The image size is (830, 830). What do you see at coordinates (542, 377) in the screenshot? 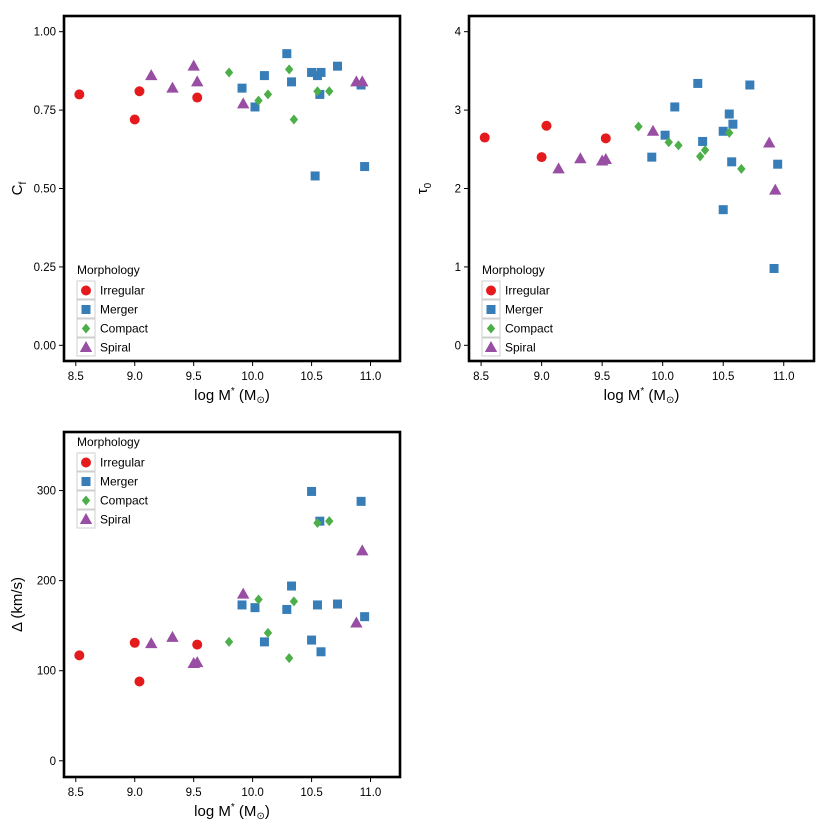
I see `x-tick-label: 9.0` at bounding box center [542, 377].